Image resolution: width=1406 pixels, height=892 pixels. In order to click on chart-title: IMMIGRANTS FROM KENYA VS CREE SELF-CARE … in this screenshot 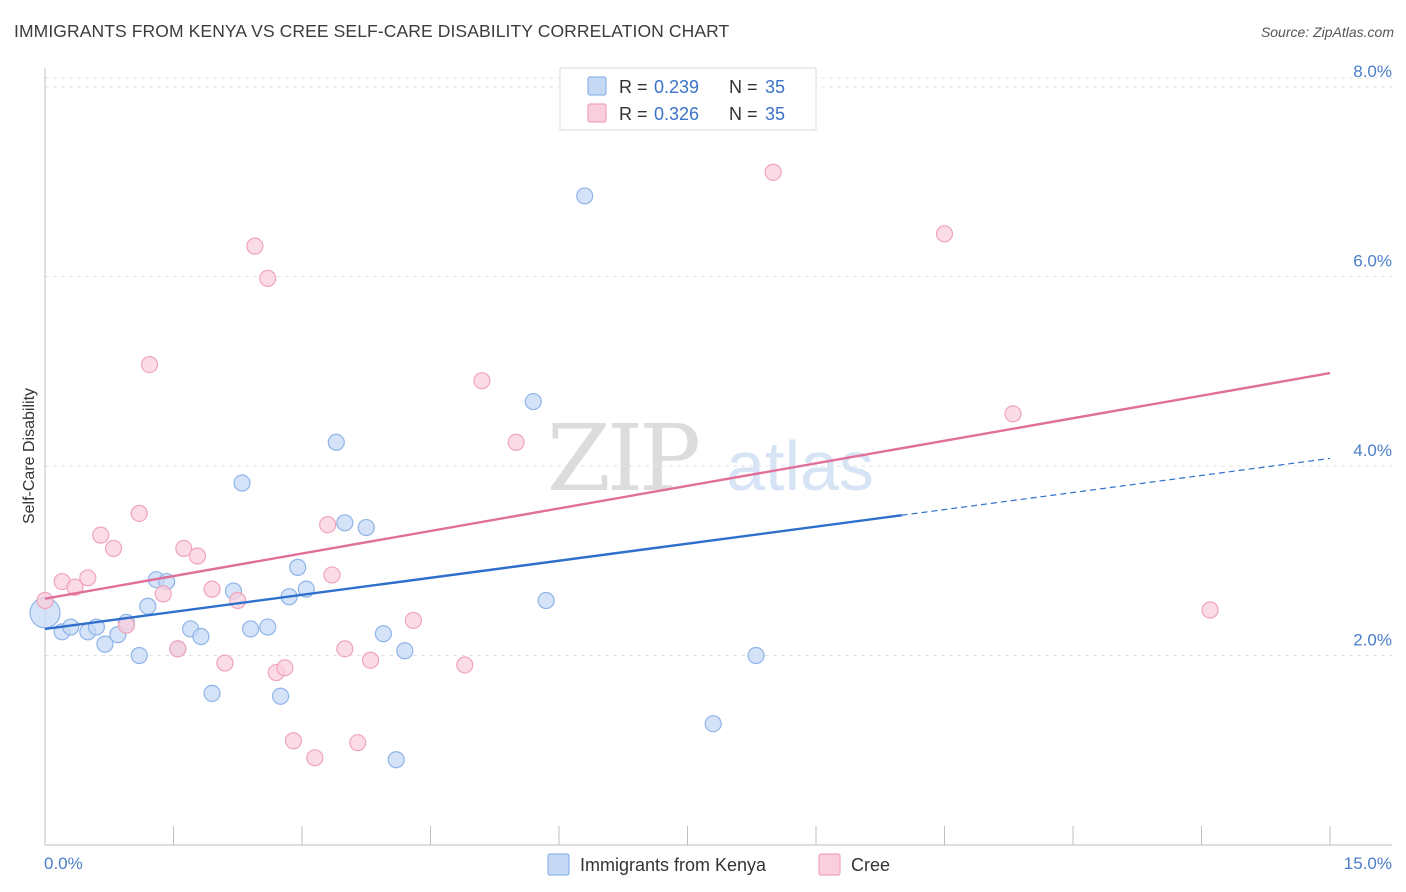, I will do `click(372, 31)`.